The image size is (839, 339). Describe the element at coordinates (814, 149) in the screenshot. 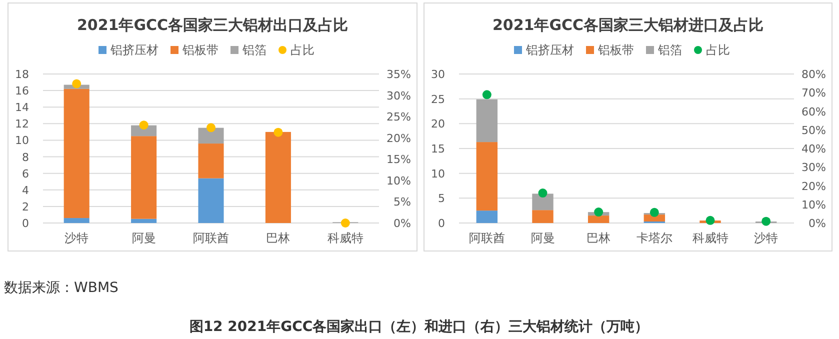

I see `y2-tick-label: 40%` at that location.